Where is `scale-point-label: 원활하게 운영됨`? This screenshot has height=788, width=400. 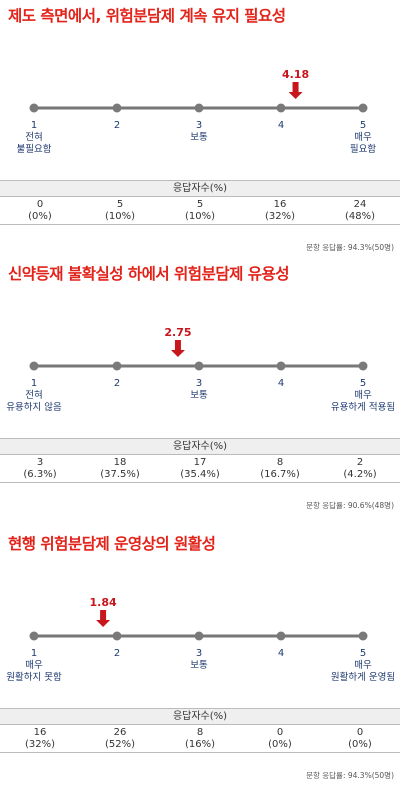 scale-point-label: 원활하게 운영됨 is located at coordinates (363, 677).